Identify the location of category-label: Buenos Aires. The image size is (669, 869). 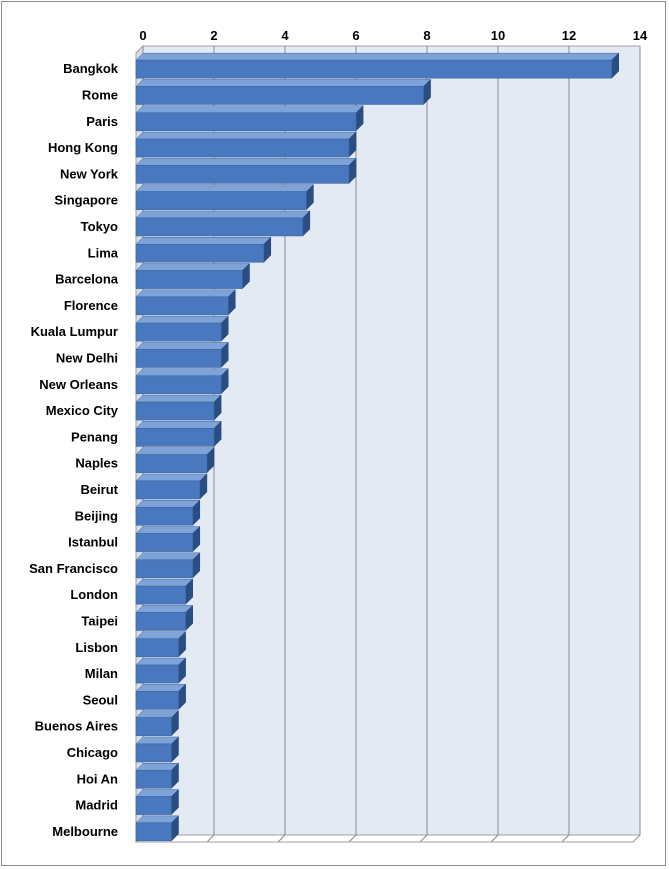
(76, 726).